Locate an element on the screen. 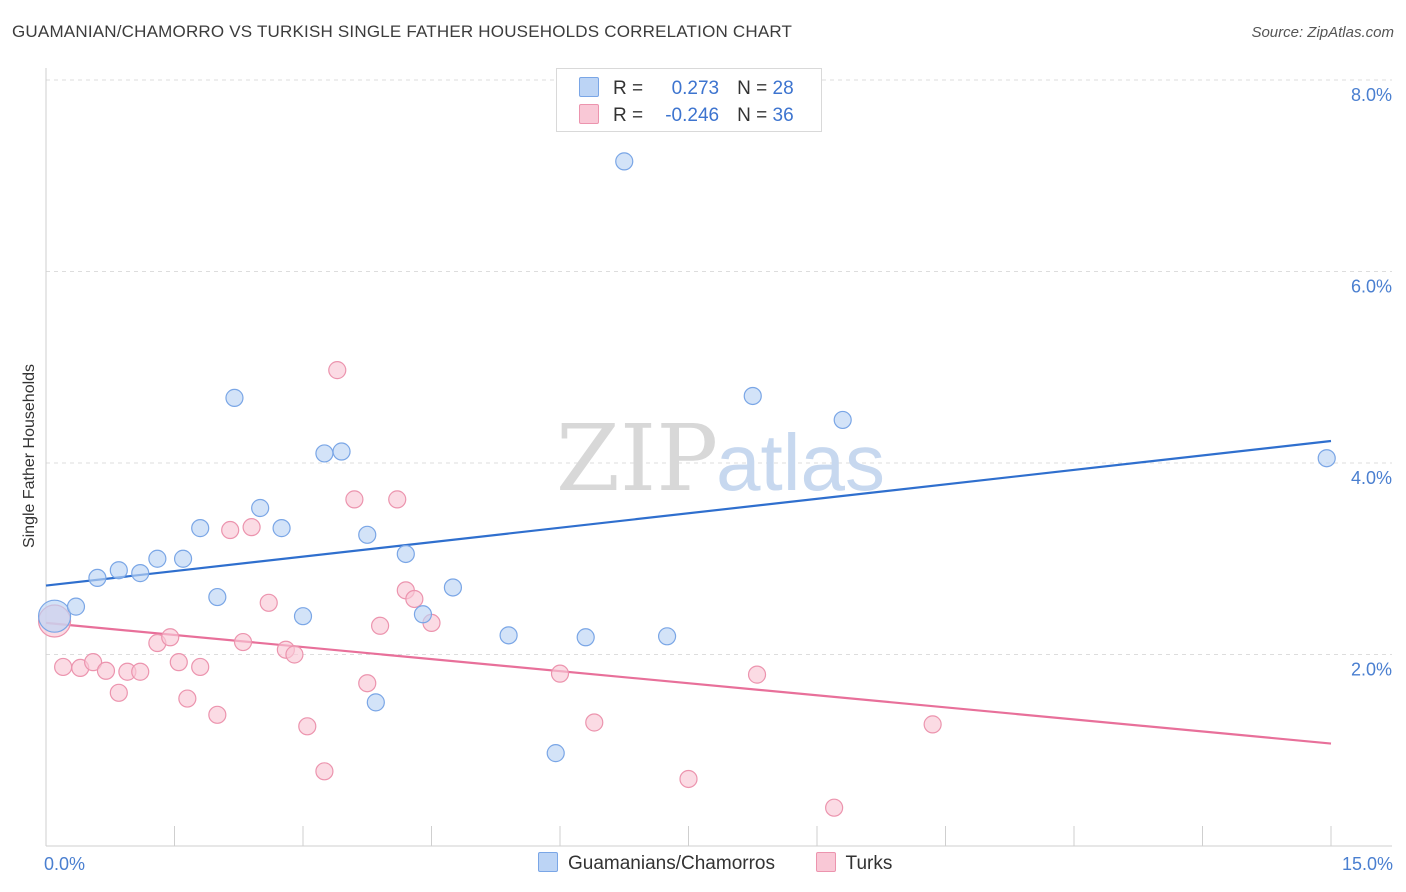 This screenshot has width=1406, height=892. correlation-legend: R = 0.273 N = 28 R = -0.246 N = 36 is located at coordinates (689, 100).